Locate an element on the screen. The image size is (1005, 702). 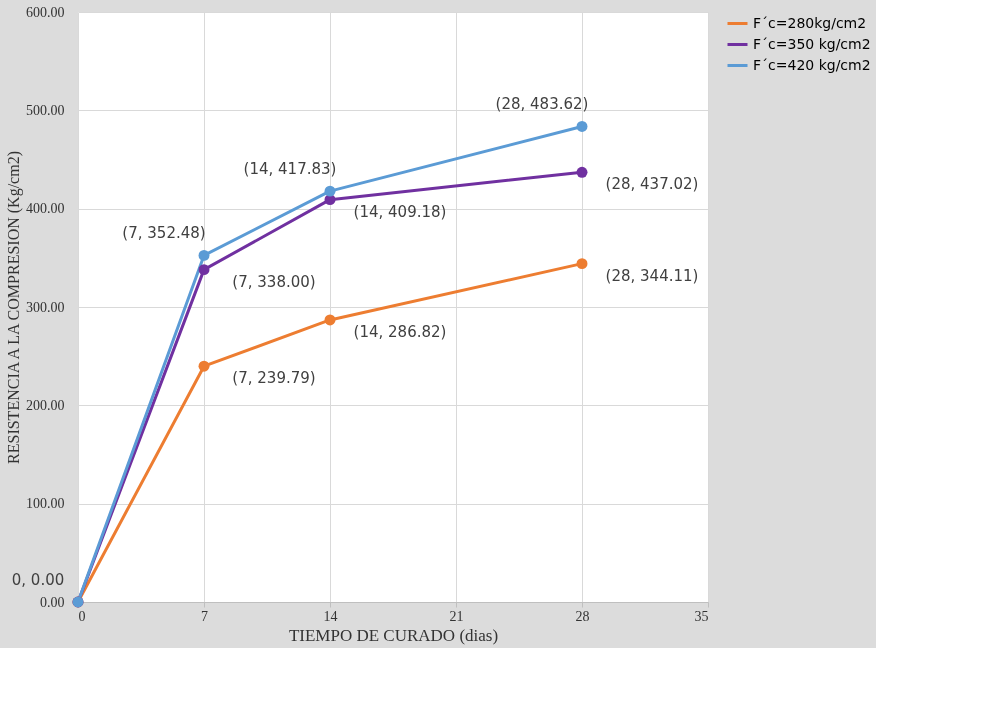
y-tick-label: 500.00 is located at coordinates (45, 110).